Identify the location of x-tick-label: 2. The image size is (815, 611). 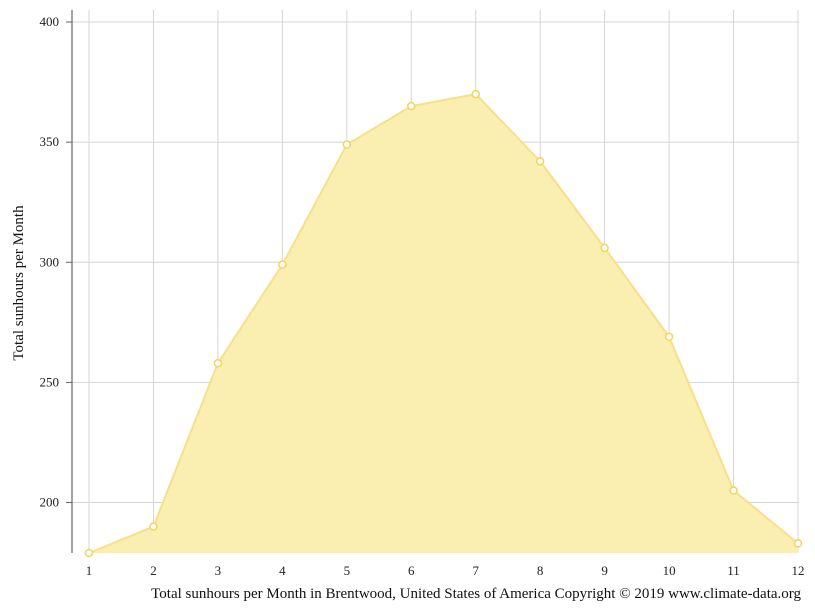
(153, 570).